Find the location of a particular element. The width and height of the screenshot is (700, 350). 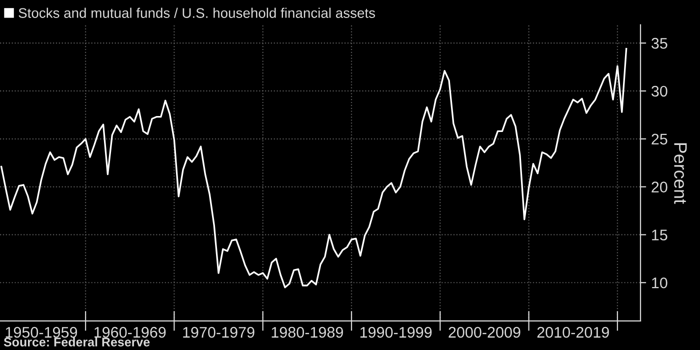

x-tick-label: 1980-1989 is located at coordinates (307, 332).